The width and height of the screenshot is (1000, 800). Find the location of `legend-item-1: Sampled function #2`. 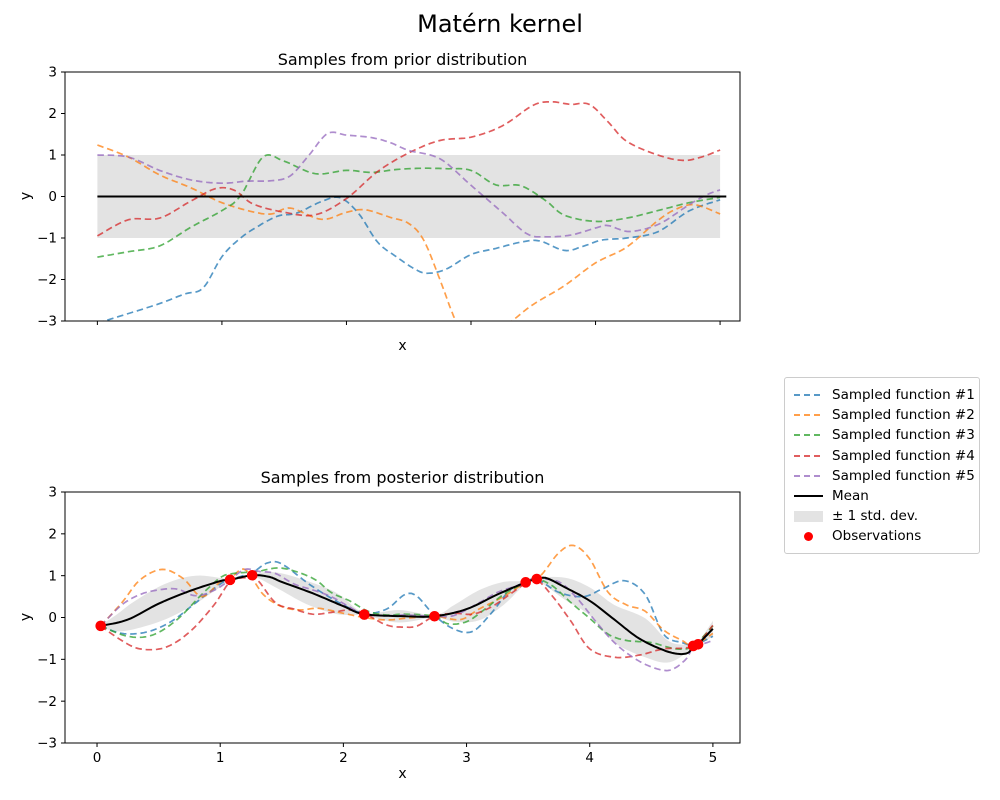

legend-item-1: Sampled function #2 is located at coordinates (884, 415).